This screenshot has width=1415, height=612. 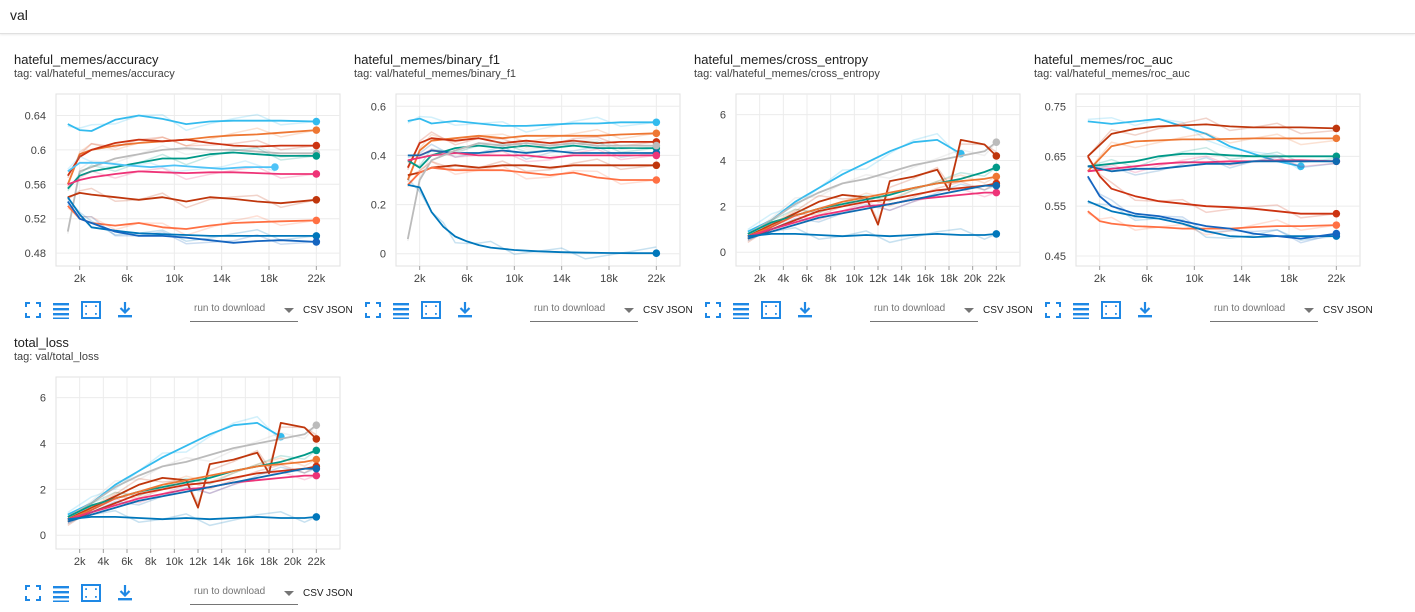 What do you see at coordinates (19, 15) in the screenshot?
I see `filter-query: val` at bounding box center [19, 15].